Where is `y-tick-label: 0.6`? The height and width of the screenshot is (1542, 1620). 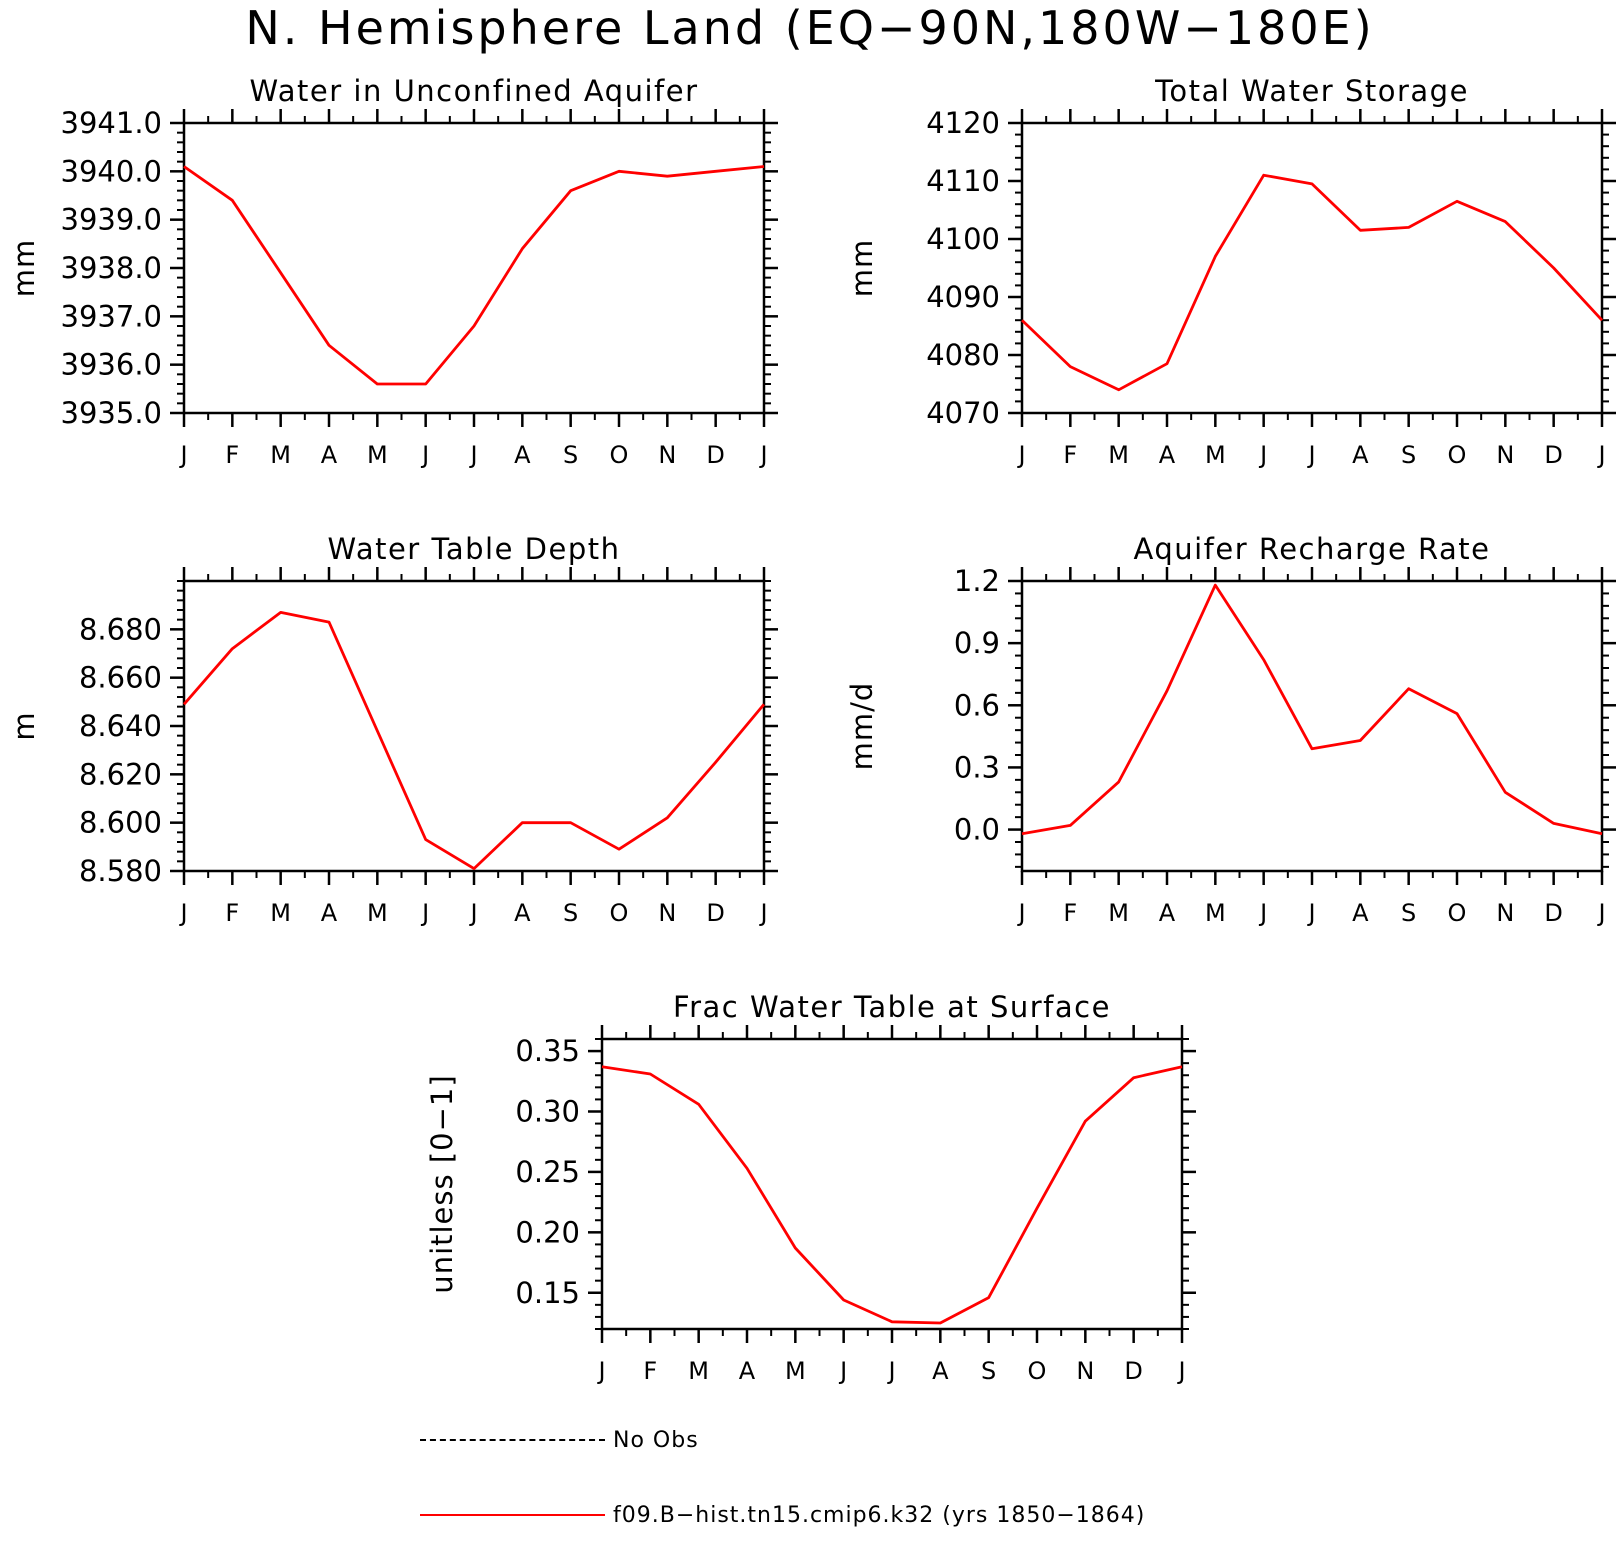 y-tick-label: 0.6 is located at coordinates (977, 705).